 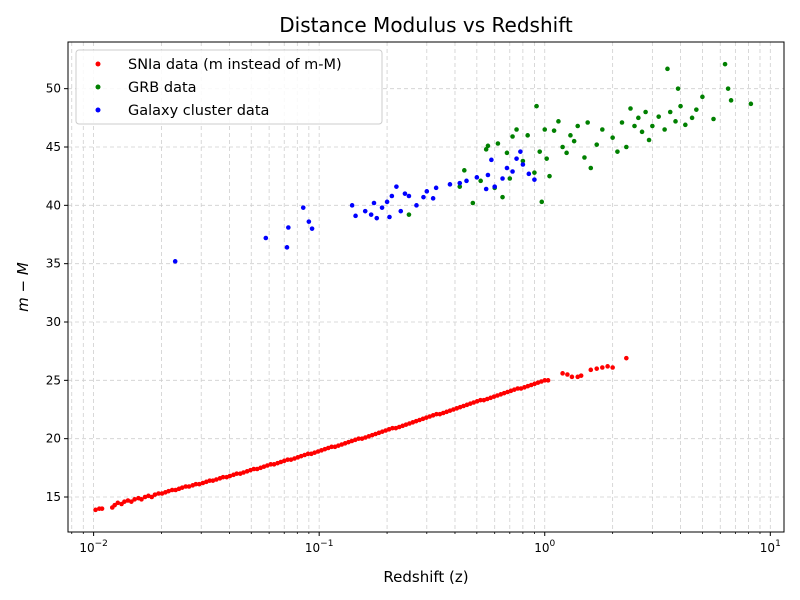 I want to click on y-tick-label: 40, so click(x=53, y=205).